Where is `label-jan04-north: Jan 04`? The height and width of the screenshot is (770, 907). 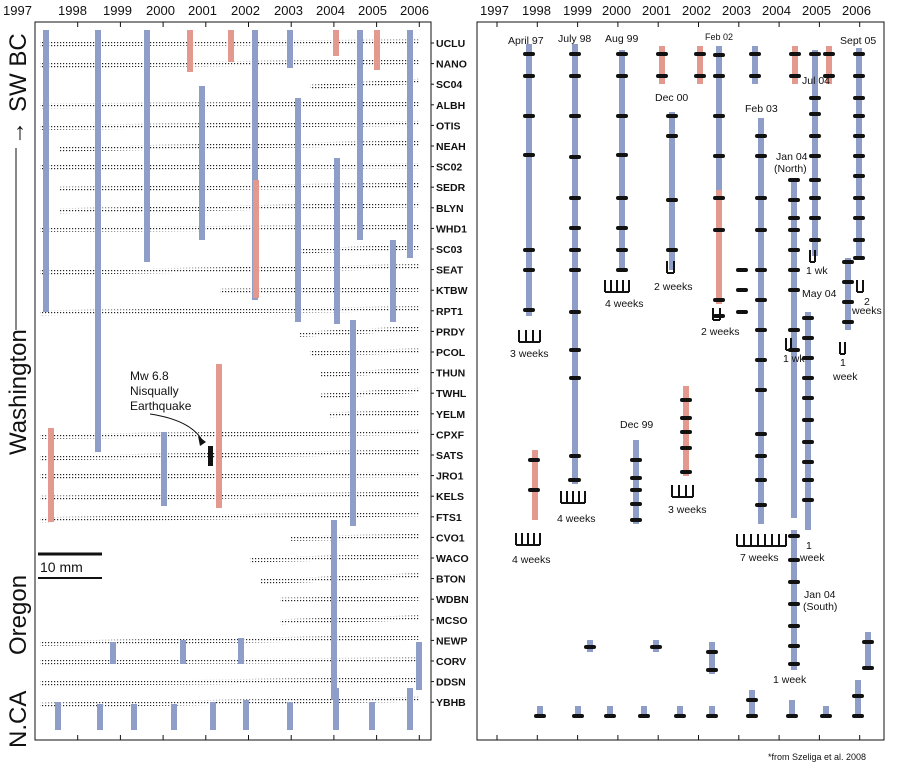 label-jan04-north: Jan 04 is located at coordinates (792, 157).